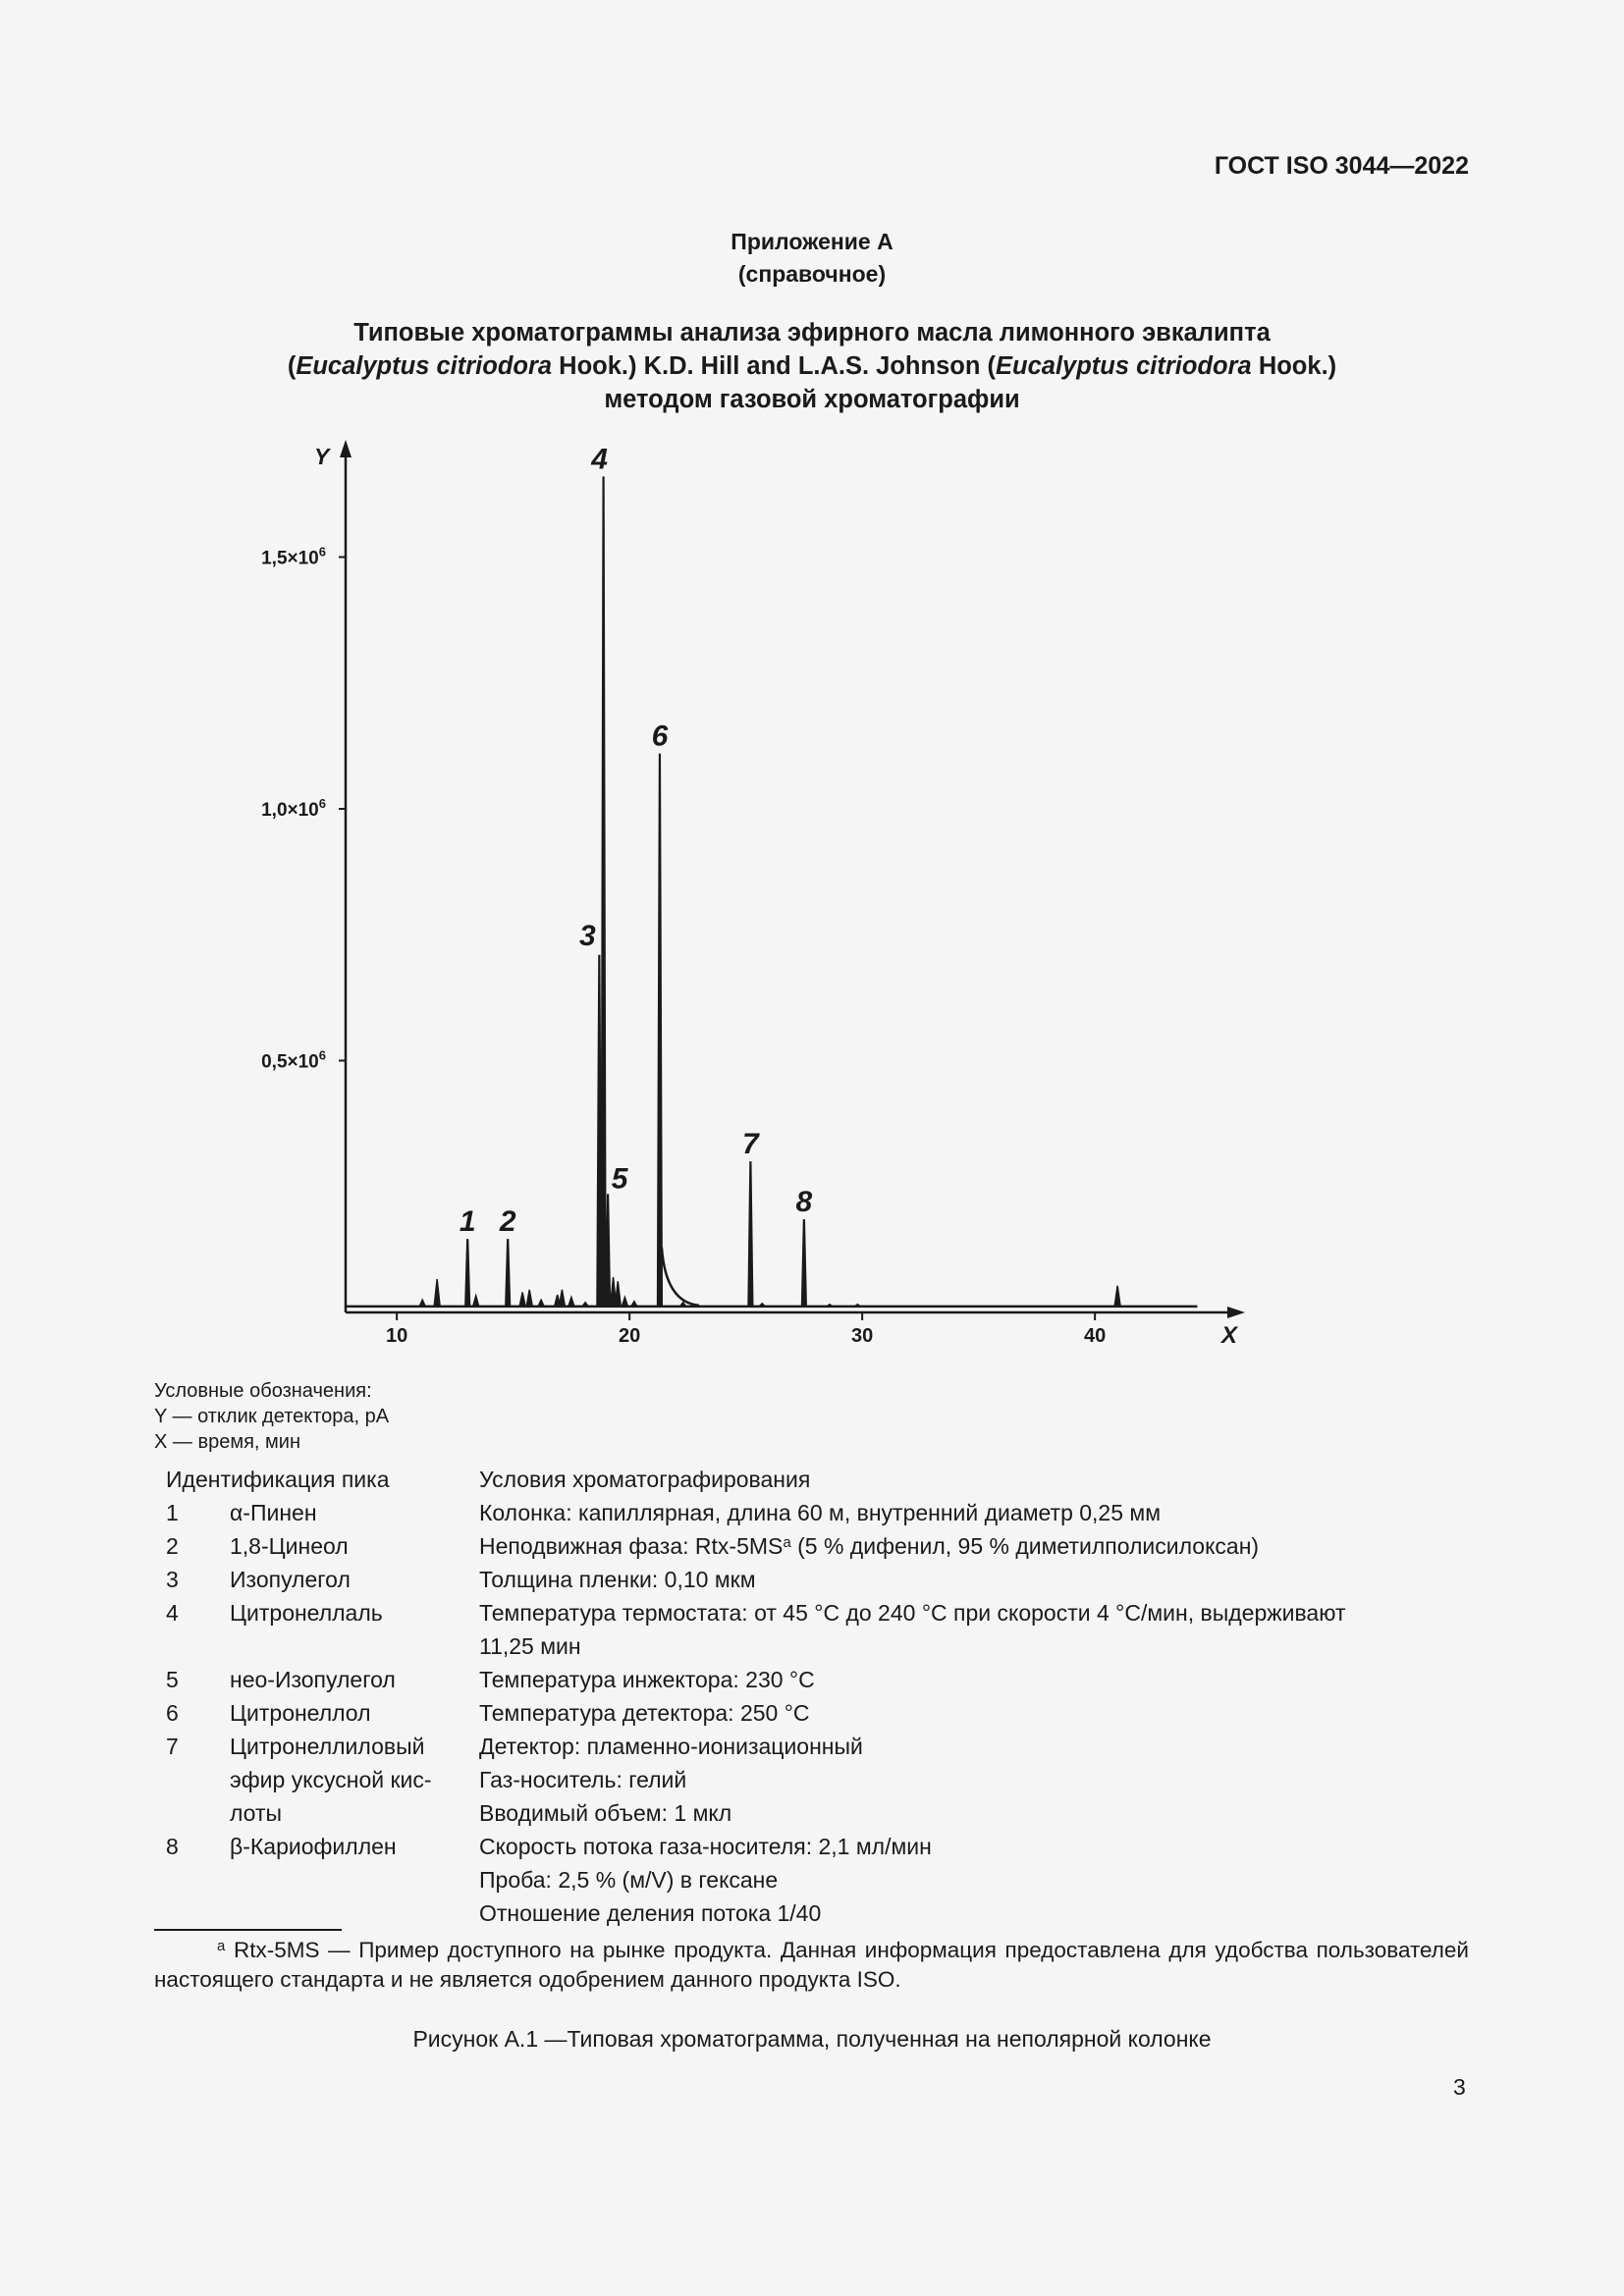 The width and height of the screenshot is (1624, 2296). What do you see at coordinates (293, 1061) in the screenshot?
I see `y-tick-label: 0,5×10⁶` at bounding box center [293, 1061].